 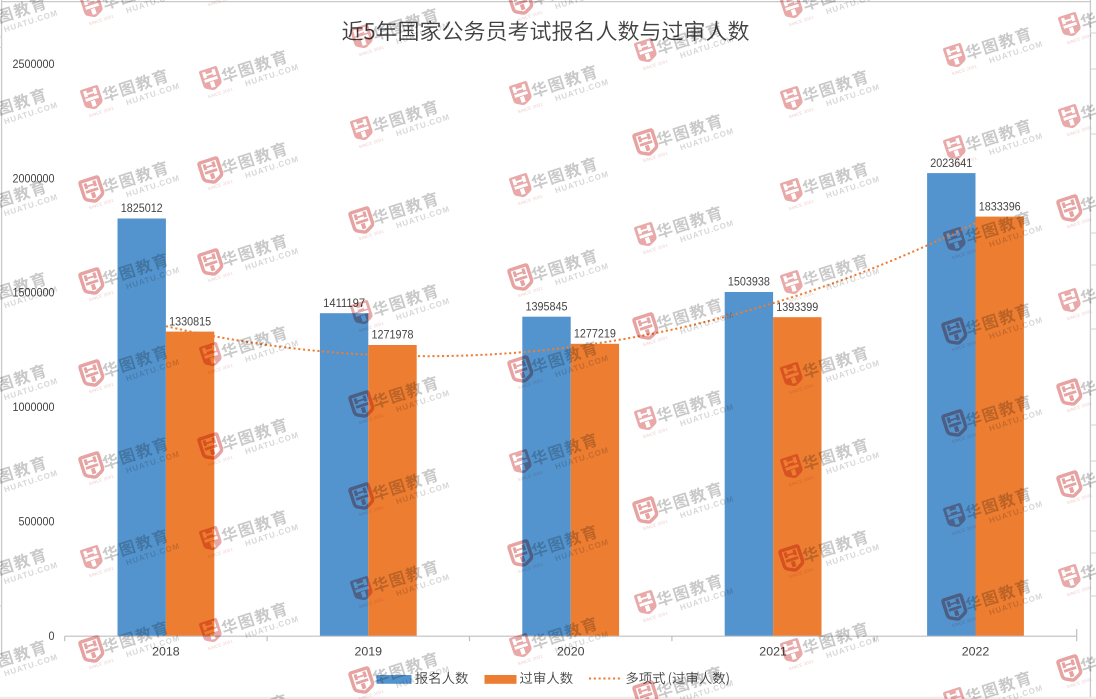 What do you see at coordinates (37, 521) in the screenshot?
I see `svg-text: 500000` at bounding box center [37, 521].